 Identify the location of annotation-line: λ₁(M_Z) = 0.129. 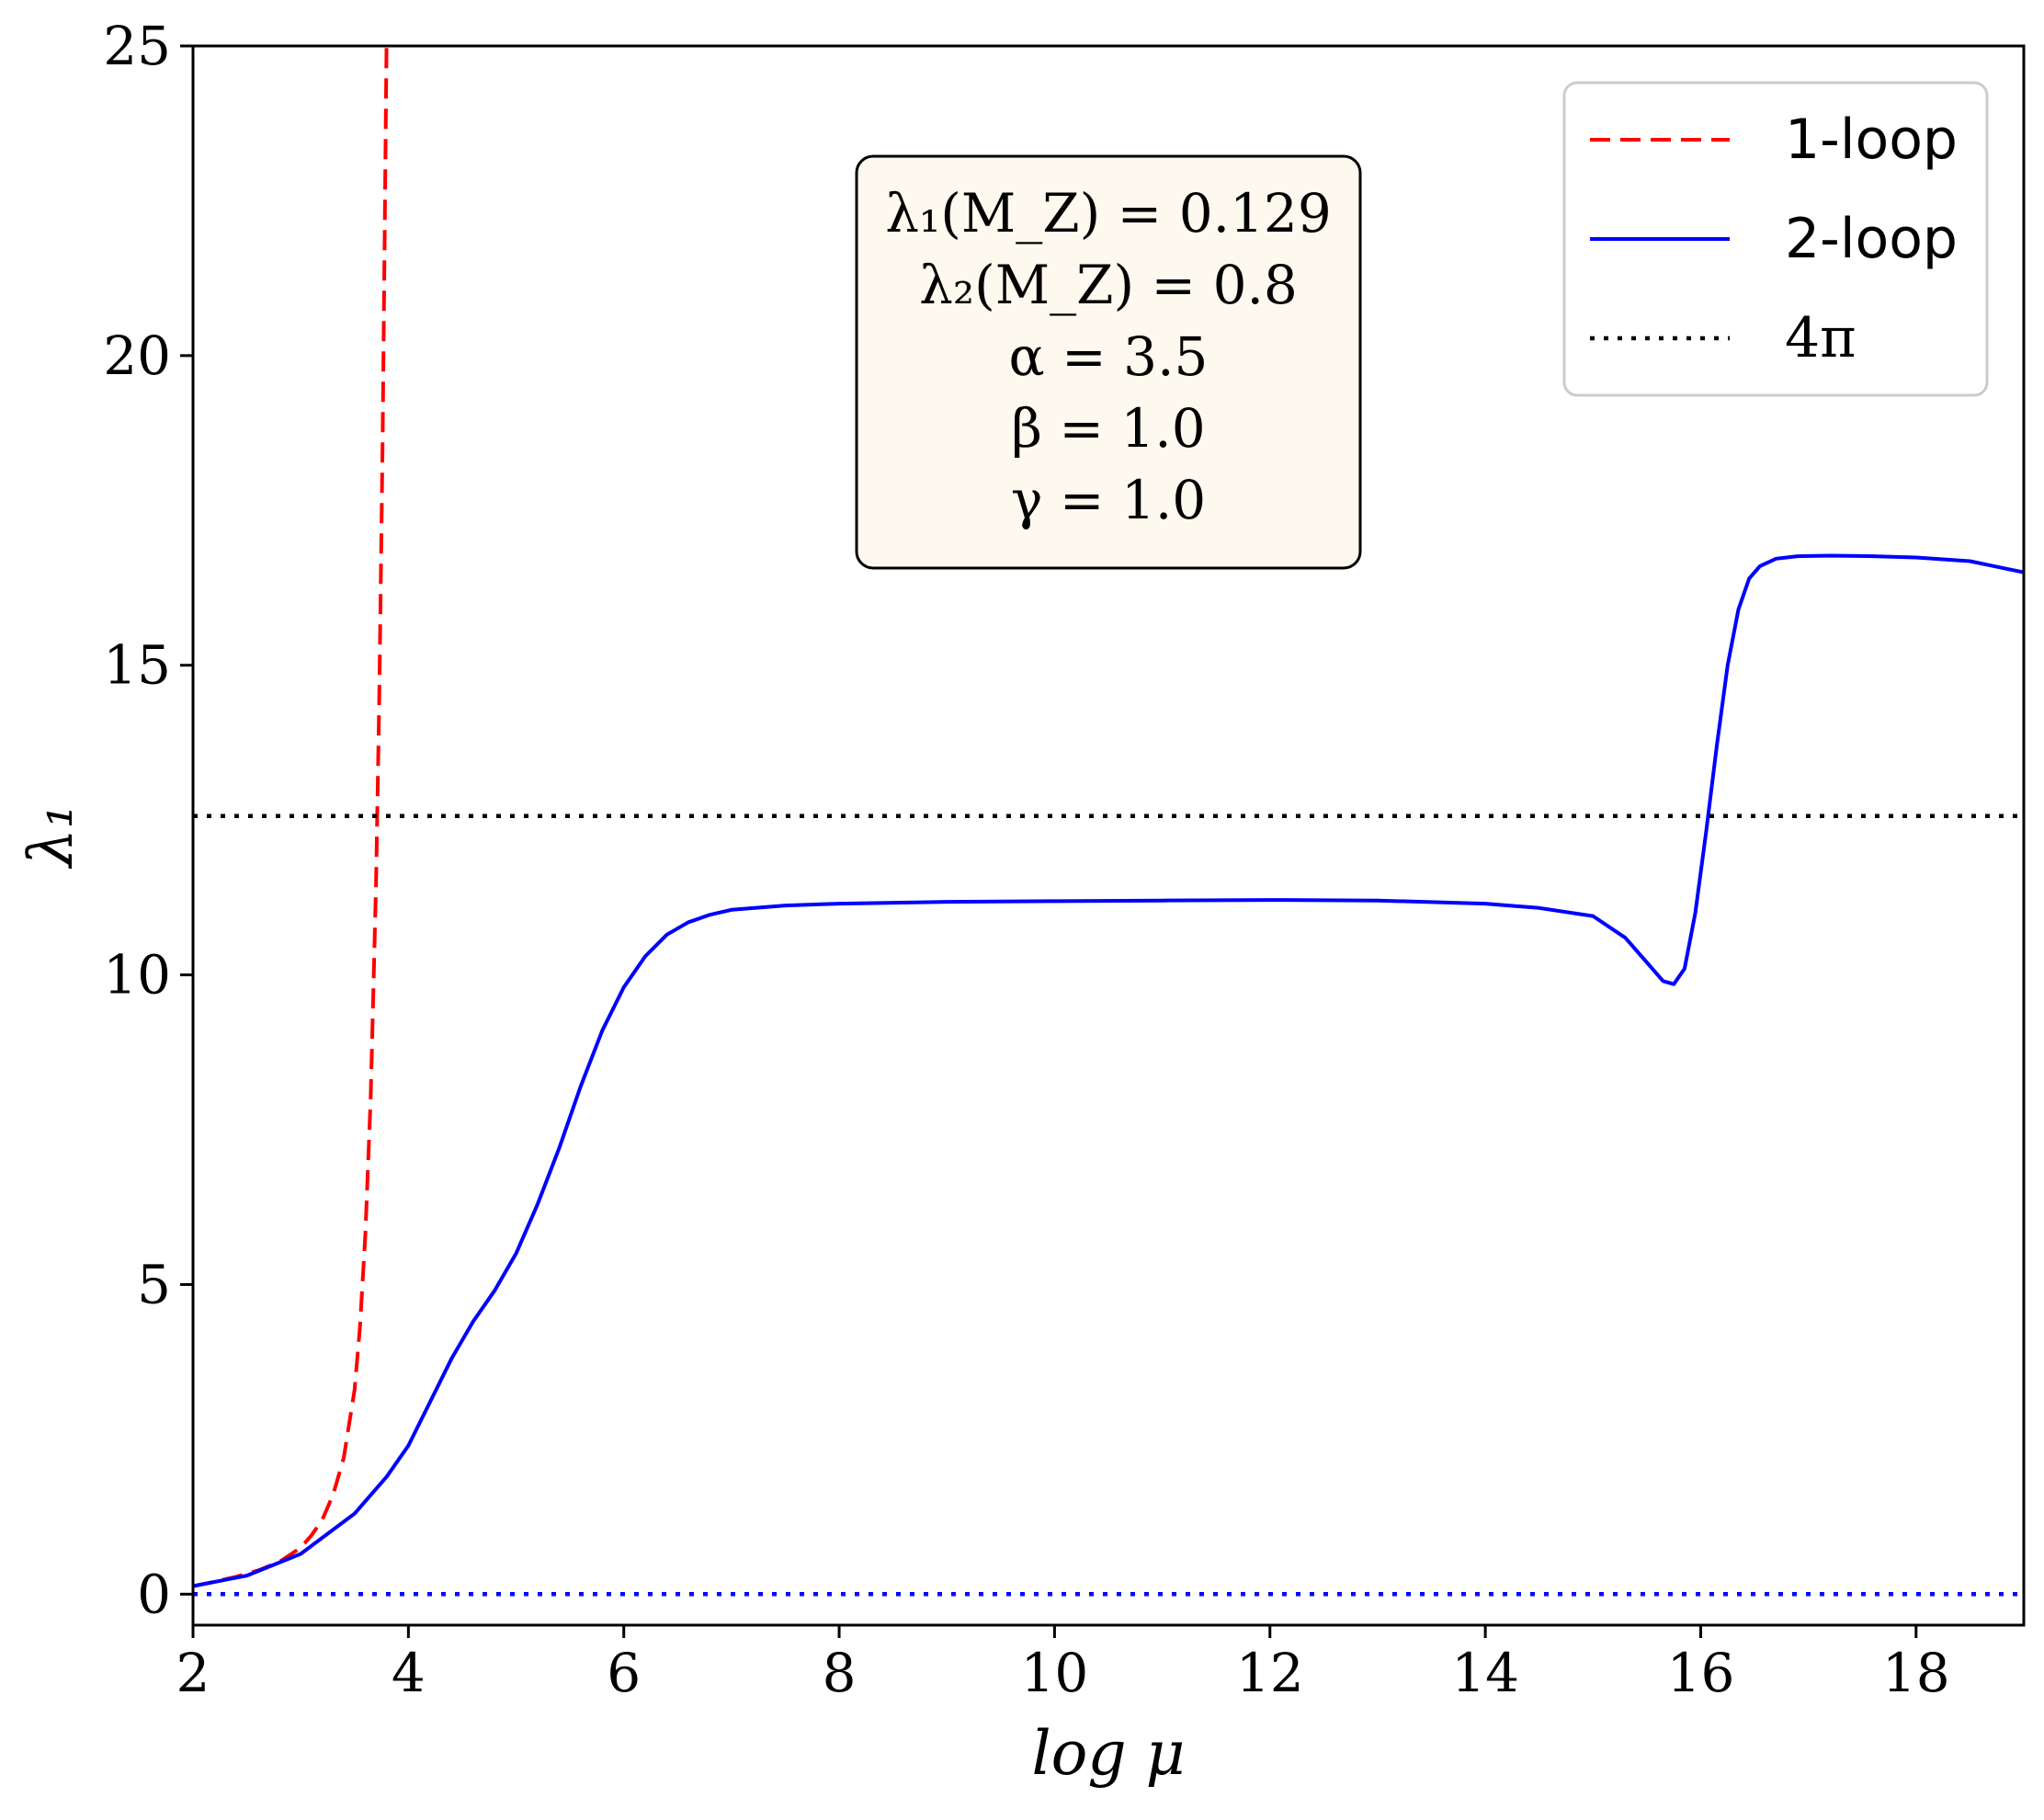
(1108, 213).